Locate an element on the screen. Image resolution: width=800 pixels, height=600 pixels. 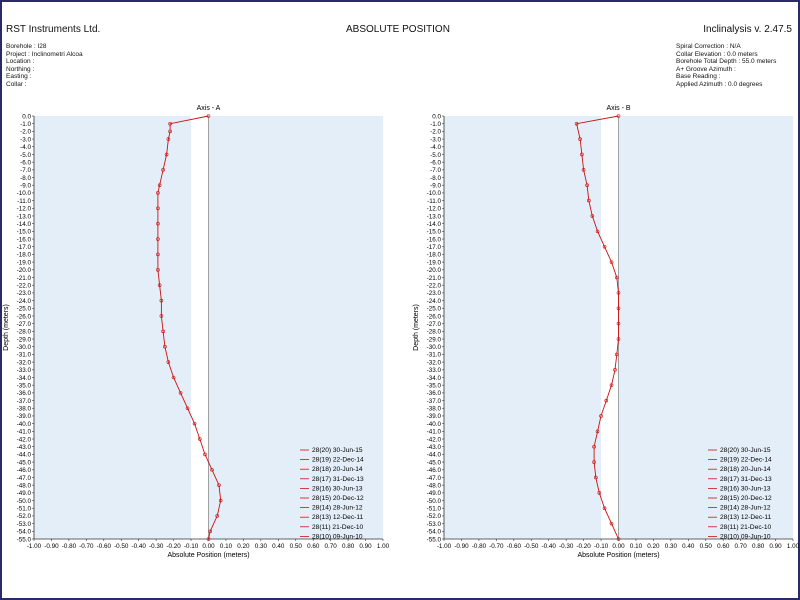
y-tick-label: -53.0 is located at coordinates (434, 524).